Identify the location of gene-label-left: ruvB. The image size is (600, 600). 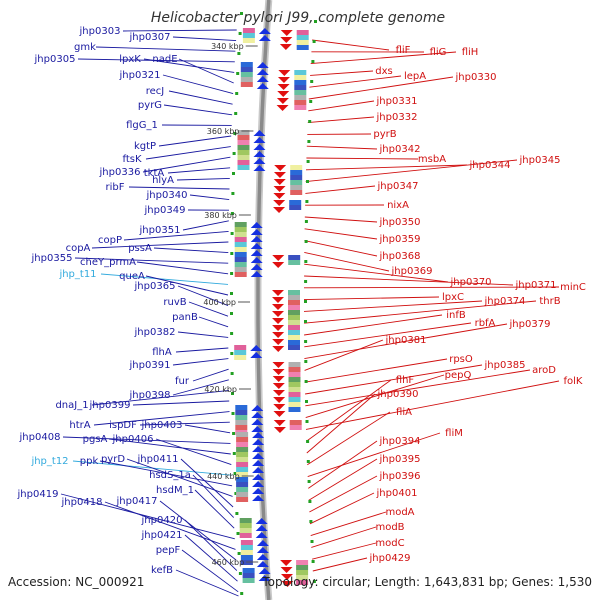
(174, 302).